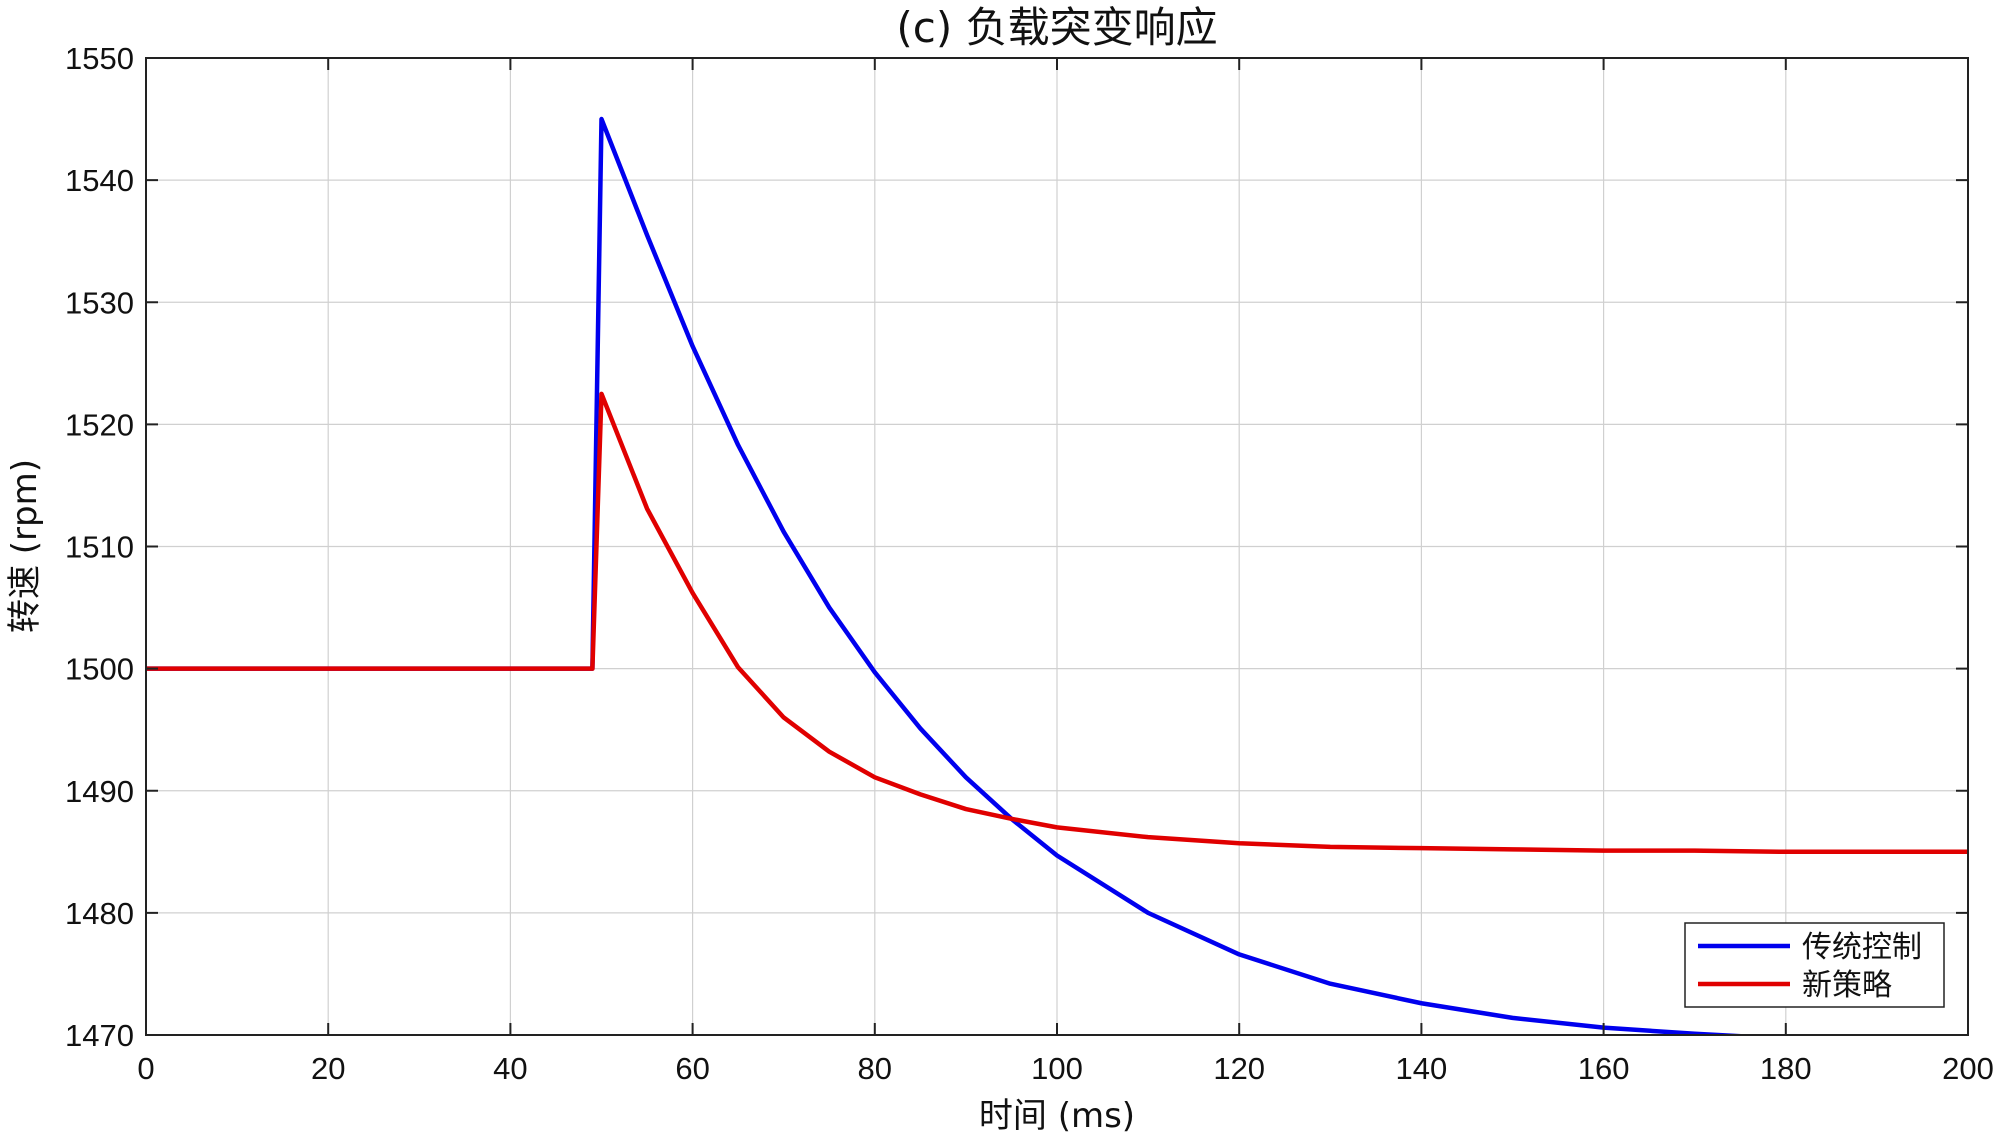 The height and width of the screenshot is (1139, 2000). I want to click on y-tick-label: 1490, so click(99, 791).